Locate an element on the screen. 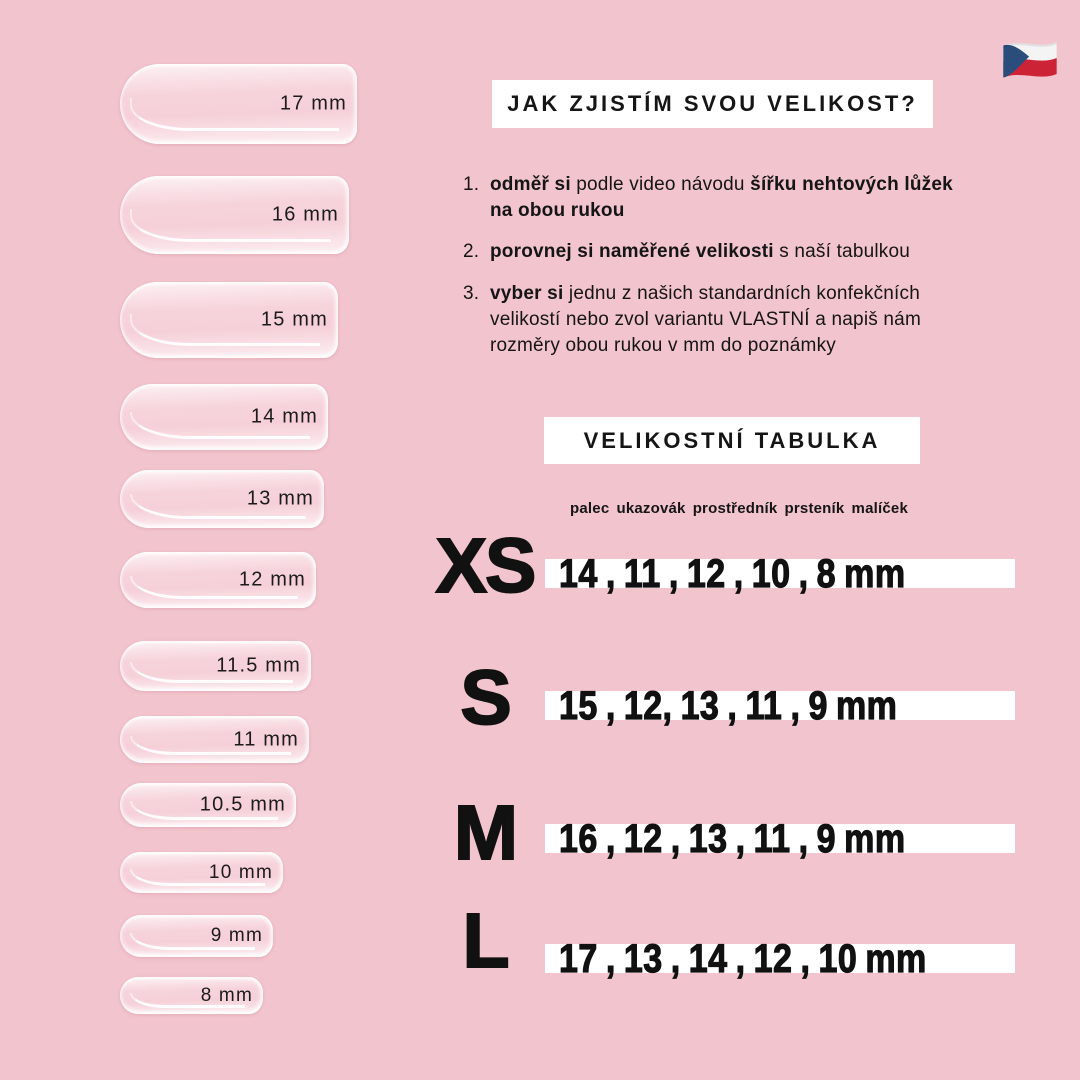  size-values-text: 16 , 12 , 13 , 11 , 9 mm is located at coordinates (732, 839).